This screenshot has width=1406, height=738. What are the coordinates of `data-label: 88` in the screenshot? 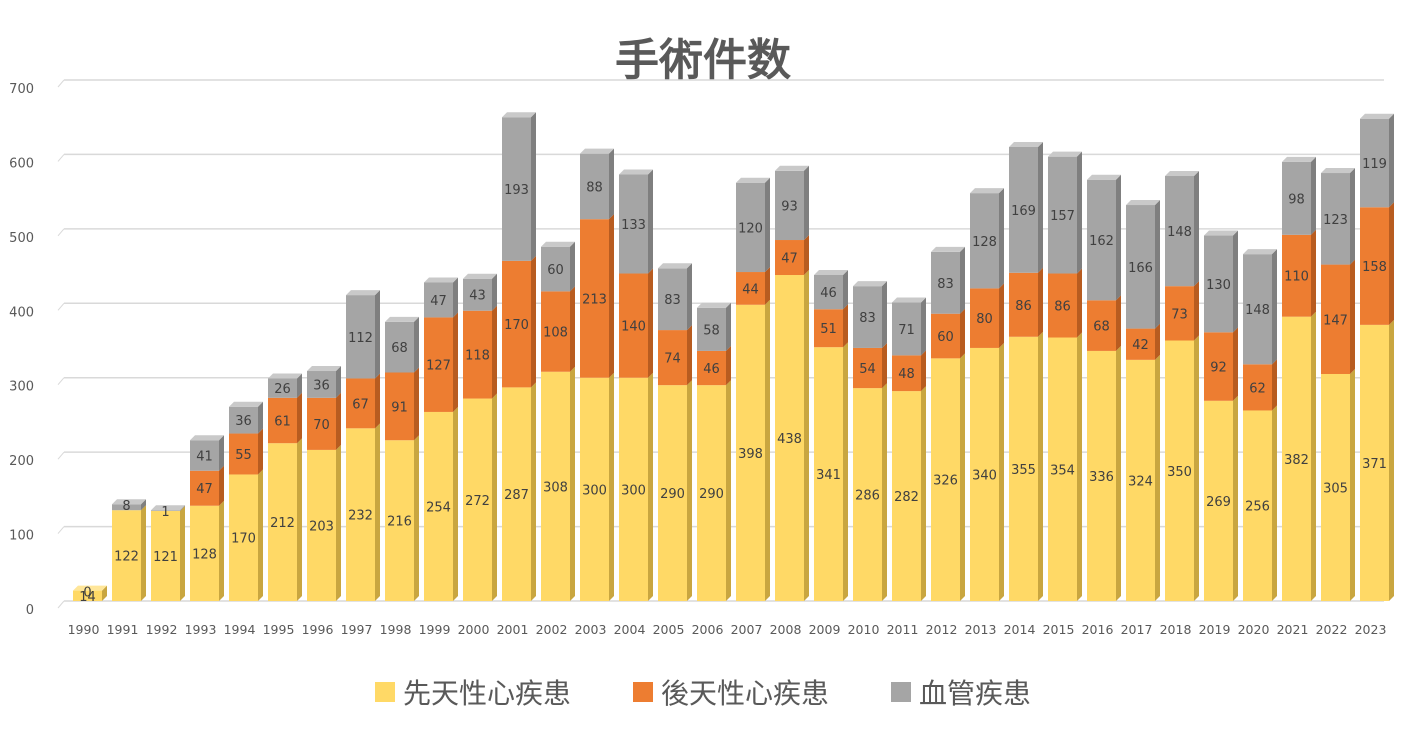 It's located at (594, 187).